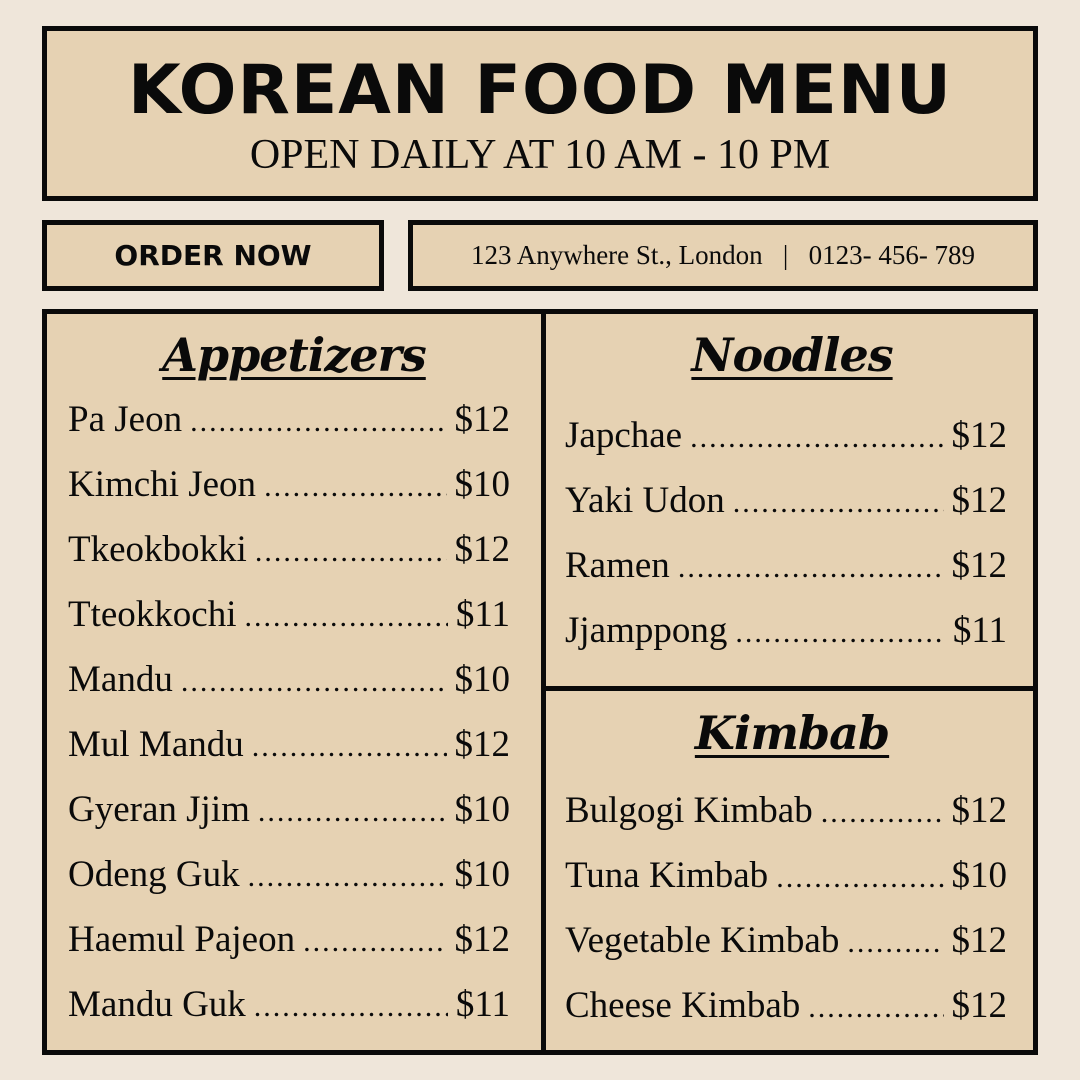  I want to click on menu-item: Odeng Guk $10, so click(289, 885).